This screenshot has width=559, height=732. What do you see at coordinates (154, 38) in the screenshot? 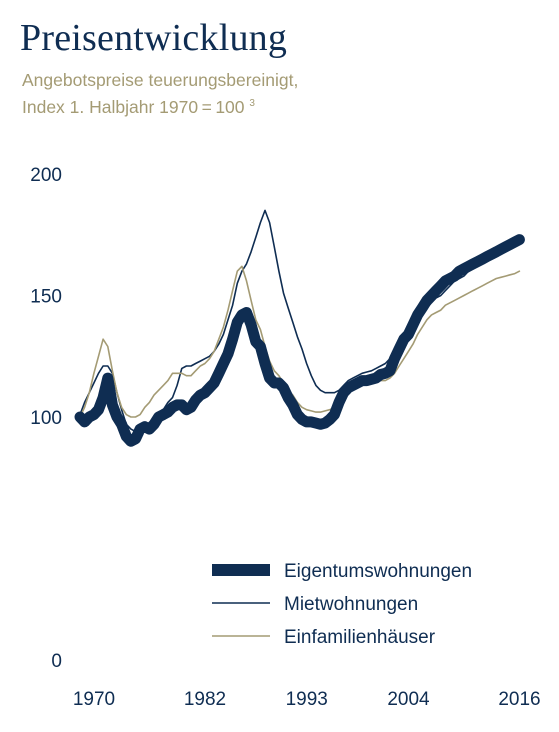
I see `chart-title: Preisentwicklung` at bounding box center [154, 38].